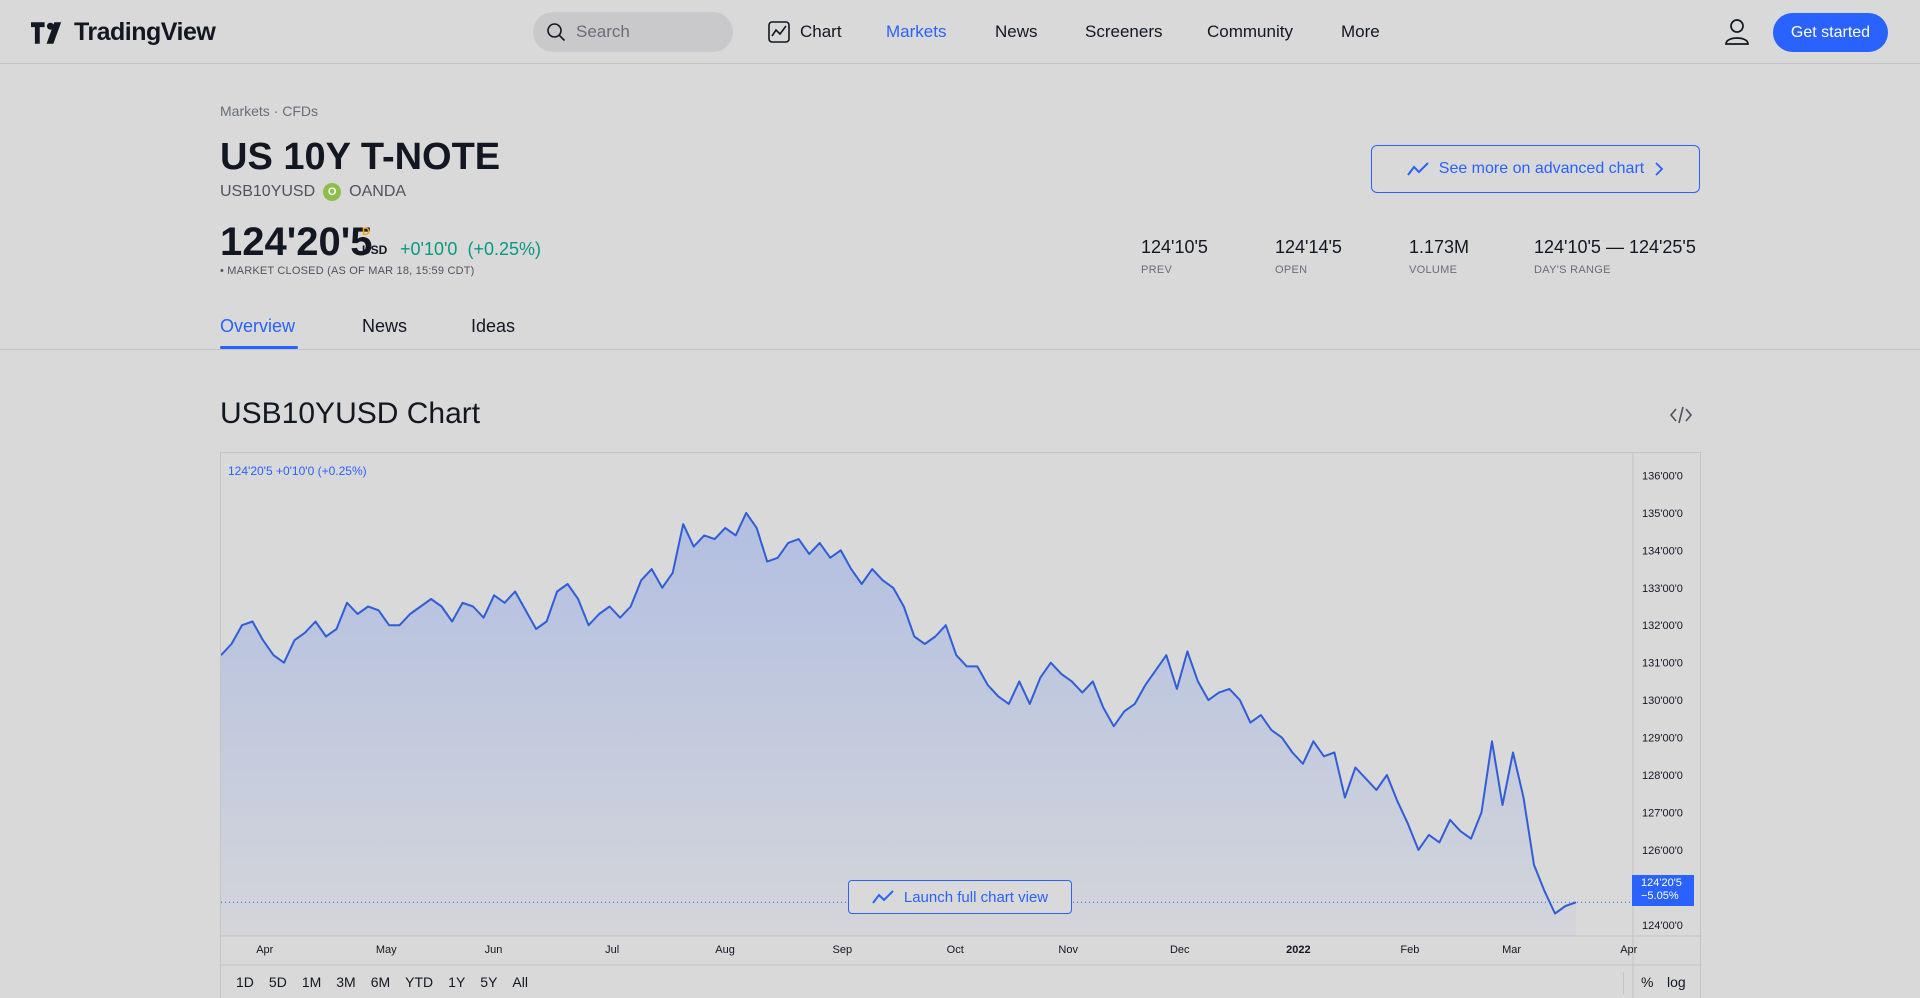 This screenshot has height=998, width=1920. I want to click on range-all: All, so click(520, 982).